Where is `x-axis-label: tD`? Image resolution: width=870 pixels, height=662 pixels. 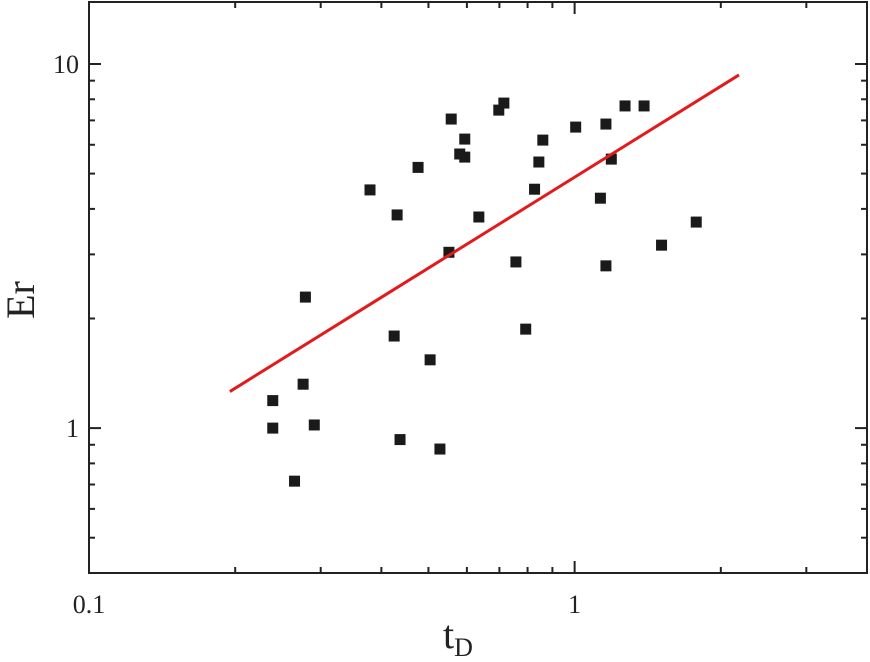
x-axis-label: tD is located at coordinates (458, 637).